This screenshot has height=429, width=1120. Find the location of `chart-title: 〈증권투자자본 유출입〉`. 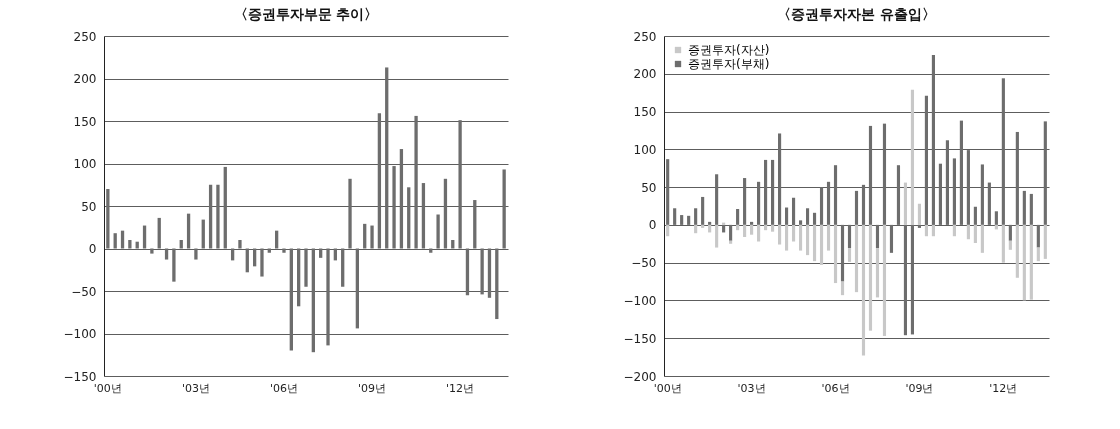

chart-title: 〈증권투자자본 유출입〉 is located at coordinates (856, 14).